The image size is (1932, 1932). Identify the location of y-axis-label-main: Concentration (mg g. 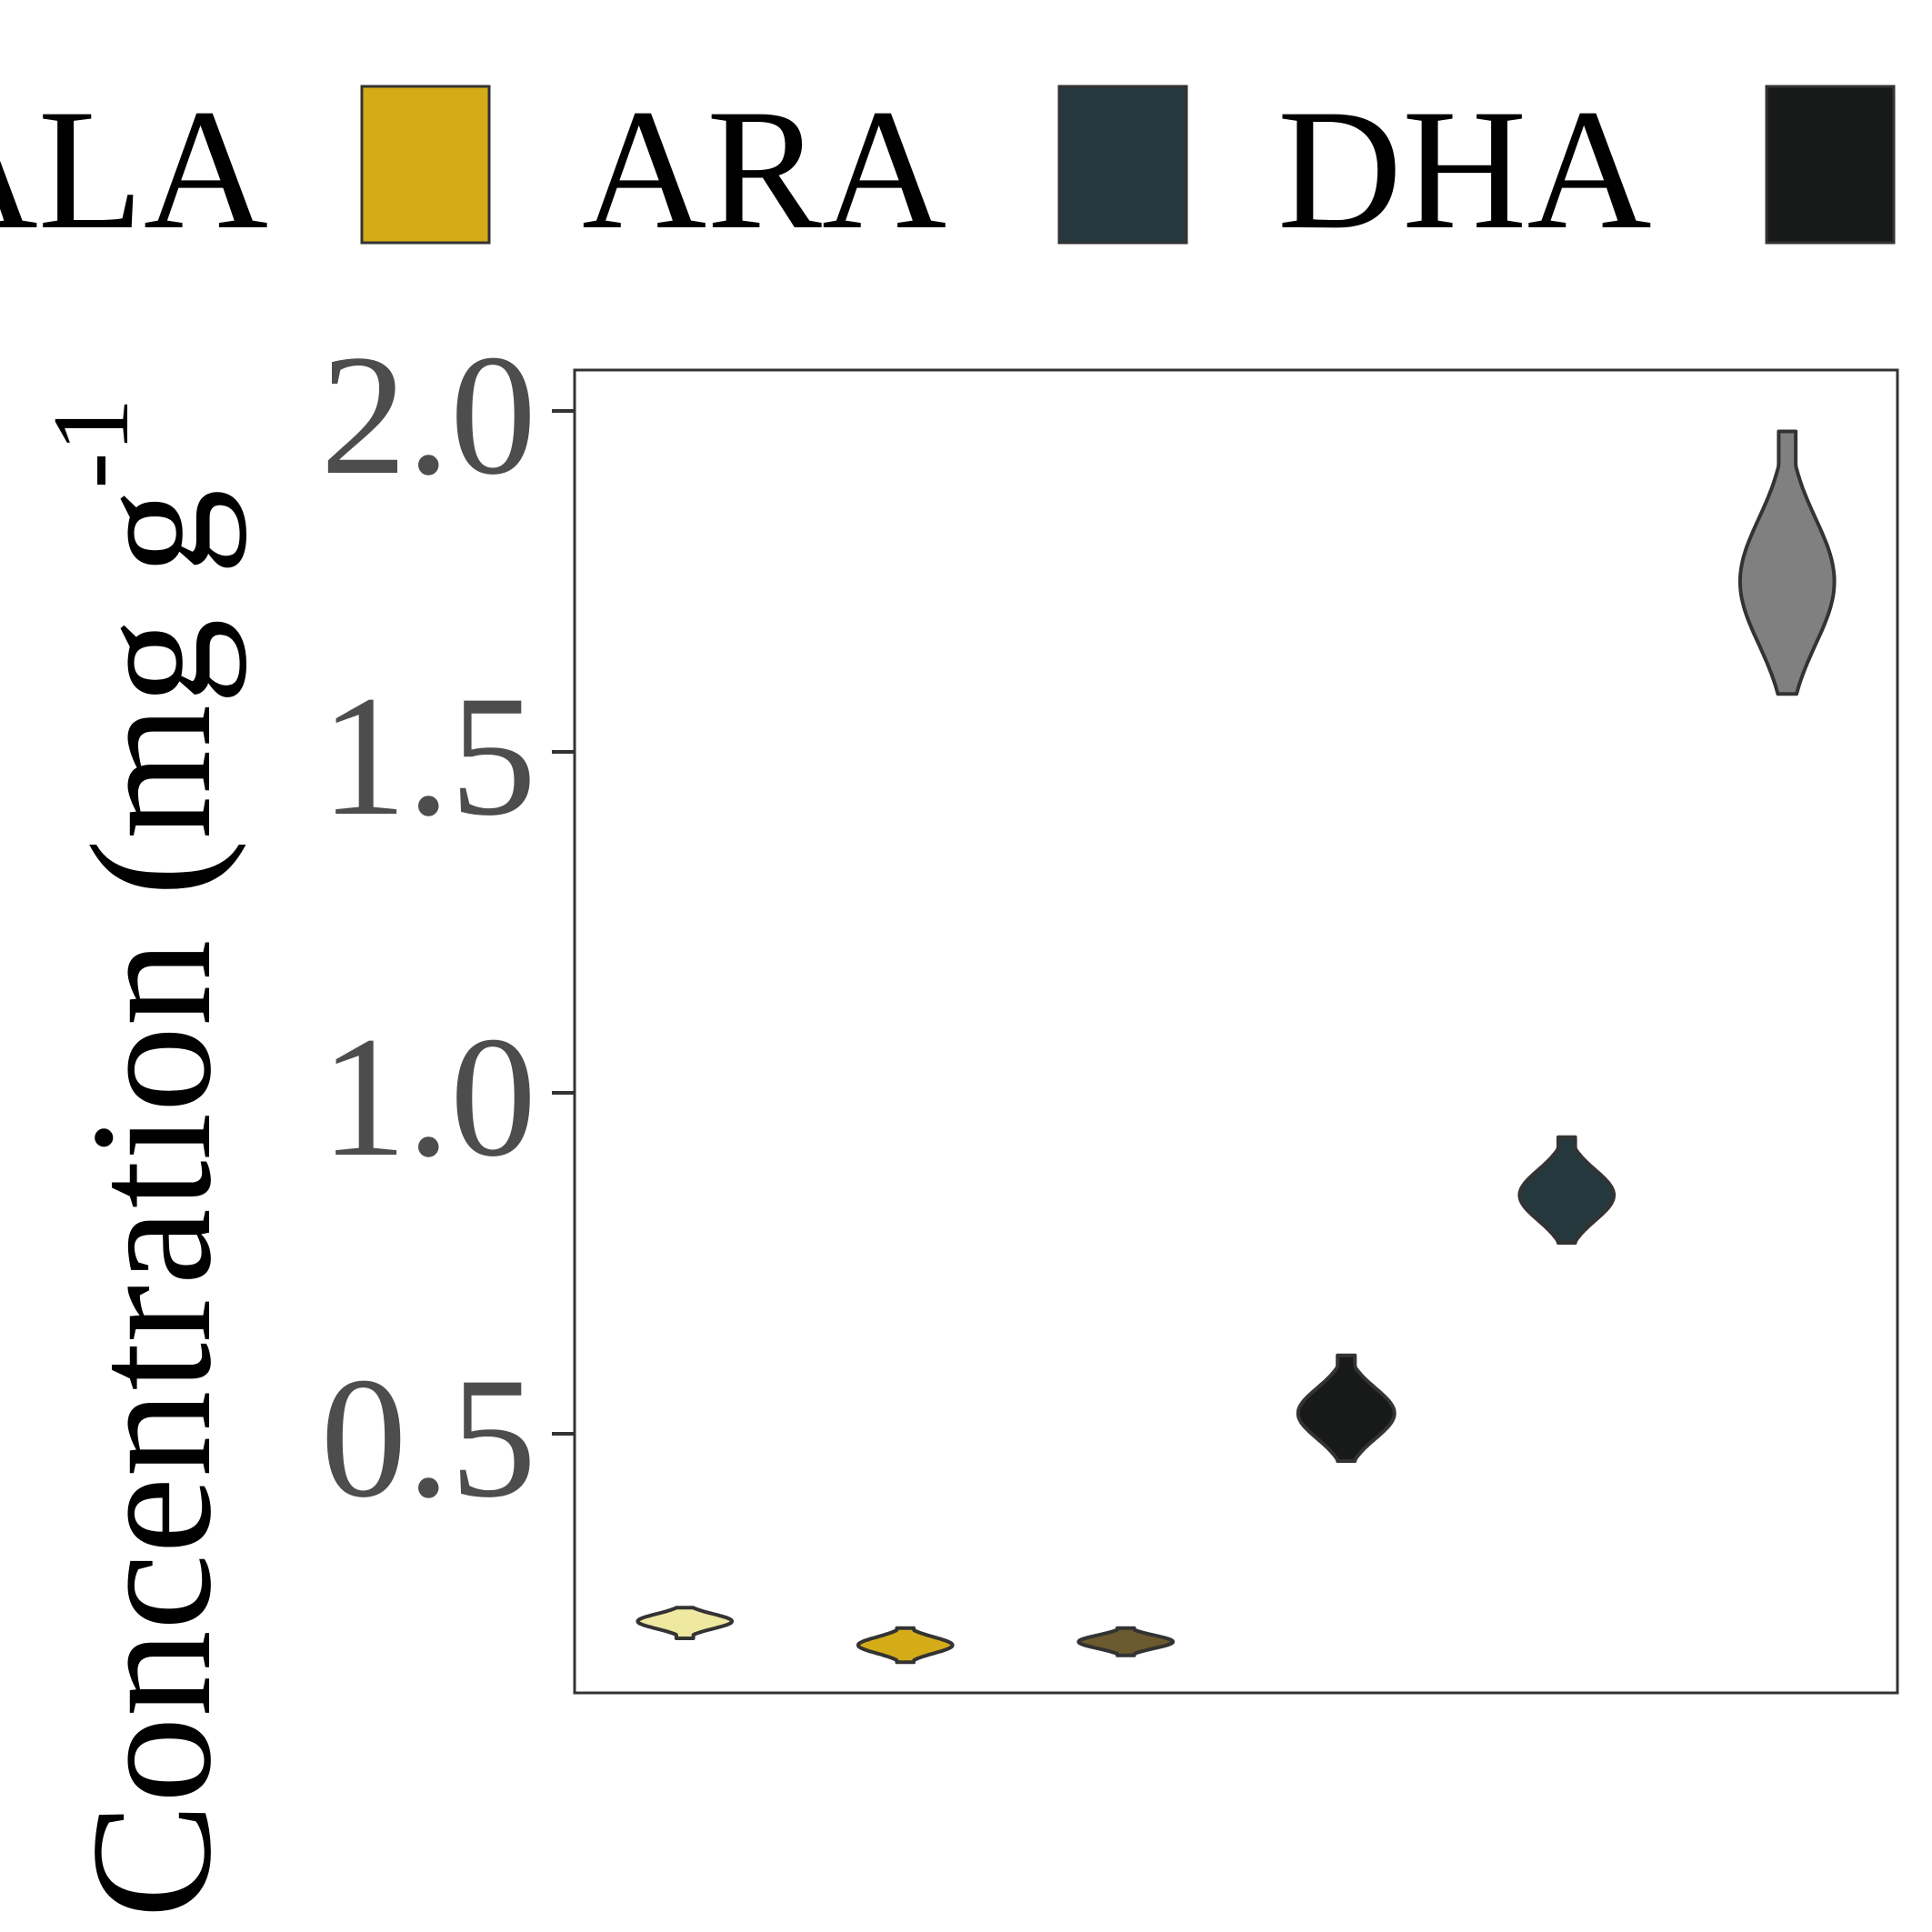
(151, 1203).